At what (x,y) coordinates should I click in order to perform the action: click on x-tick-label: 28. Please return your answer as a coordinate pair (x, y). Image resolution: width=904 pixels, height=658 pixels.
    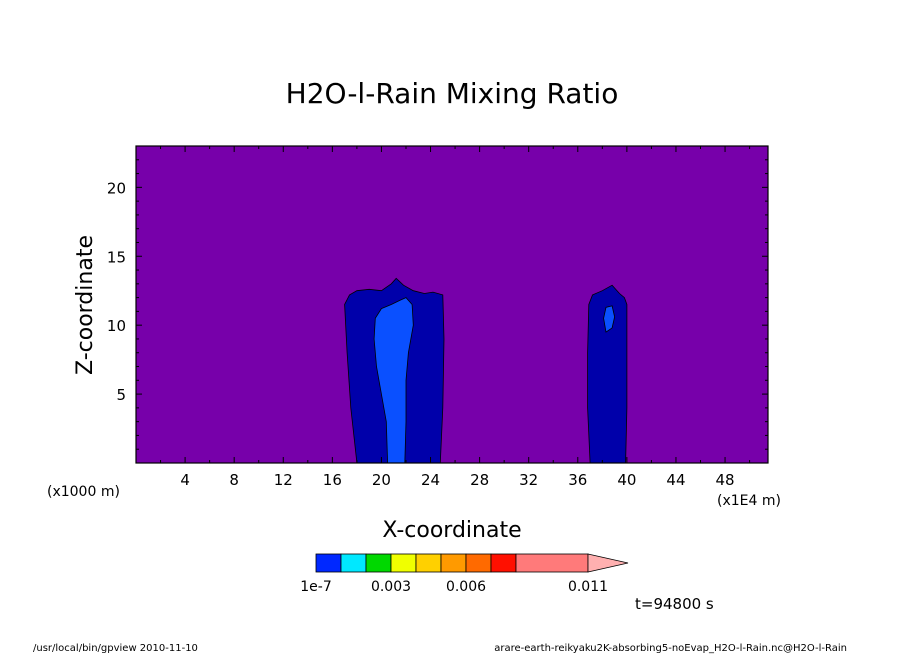
    Looking at the image, I should click on (479, 480).